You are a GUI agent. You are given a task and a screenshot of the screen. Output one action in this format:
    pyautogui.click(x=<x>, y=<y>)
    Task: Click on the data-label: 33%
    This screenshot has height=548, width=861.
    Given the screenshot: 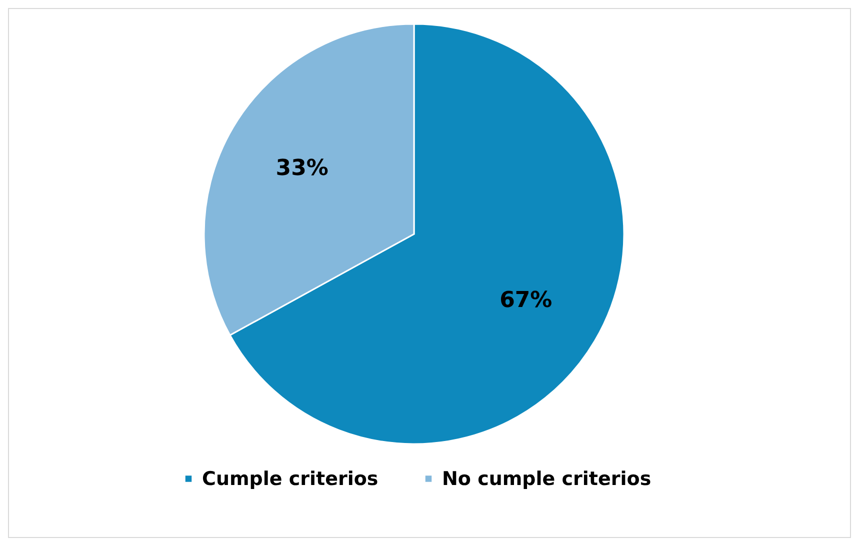 What is the action you would take?
    pyautogui.click(x=302, y=168)
    